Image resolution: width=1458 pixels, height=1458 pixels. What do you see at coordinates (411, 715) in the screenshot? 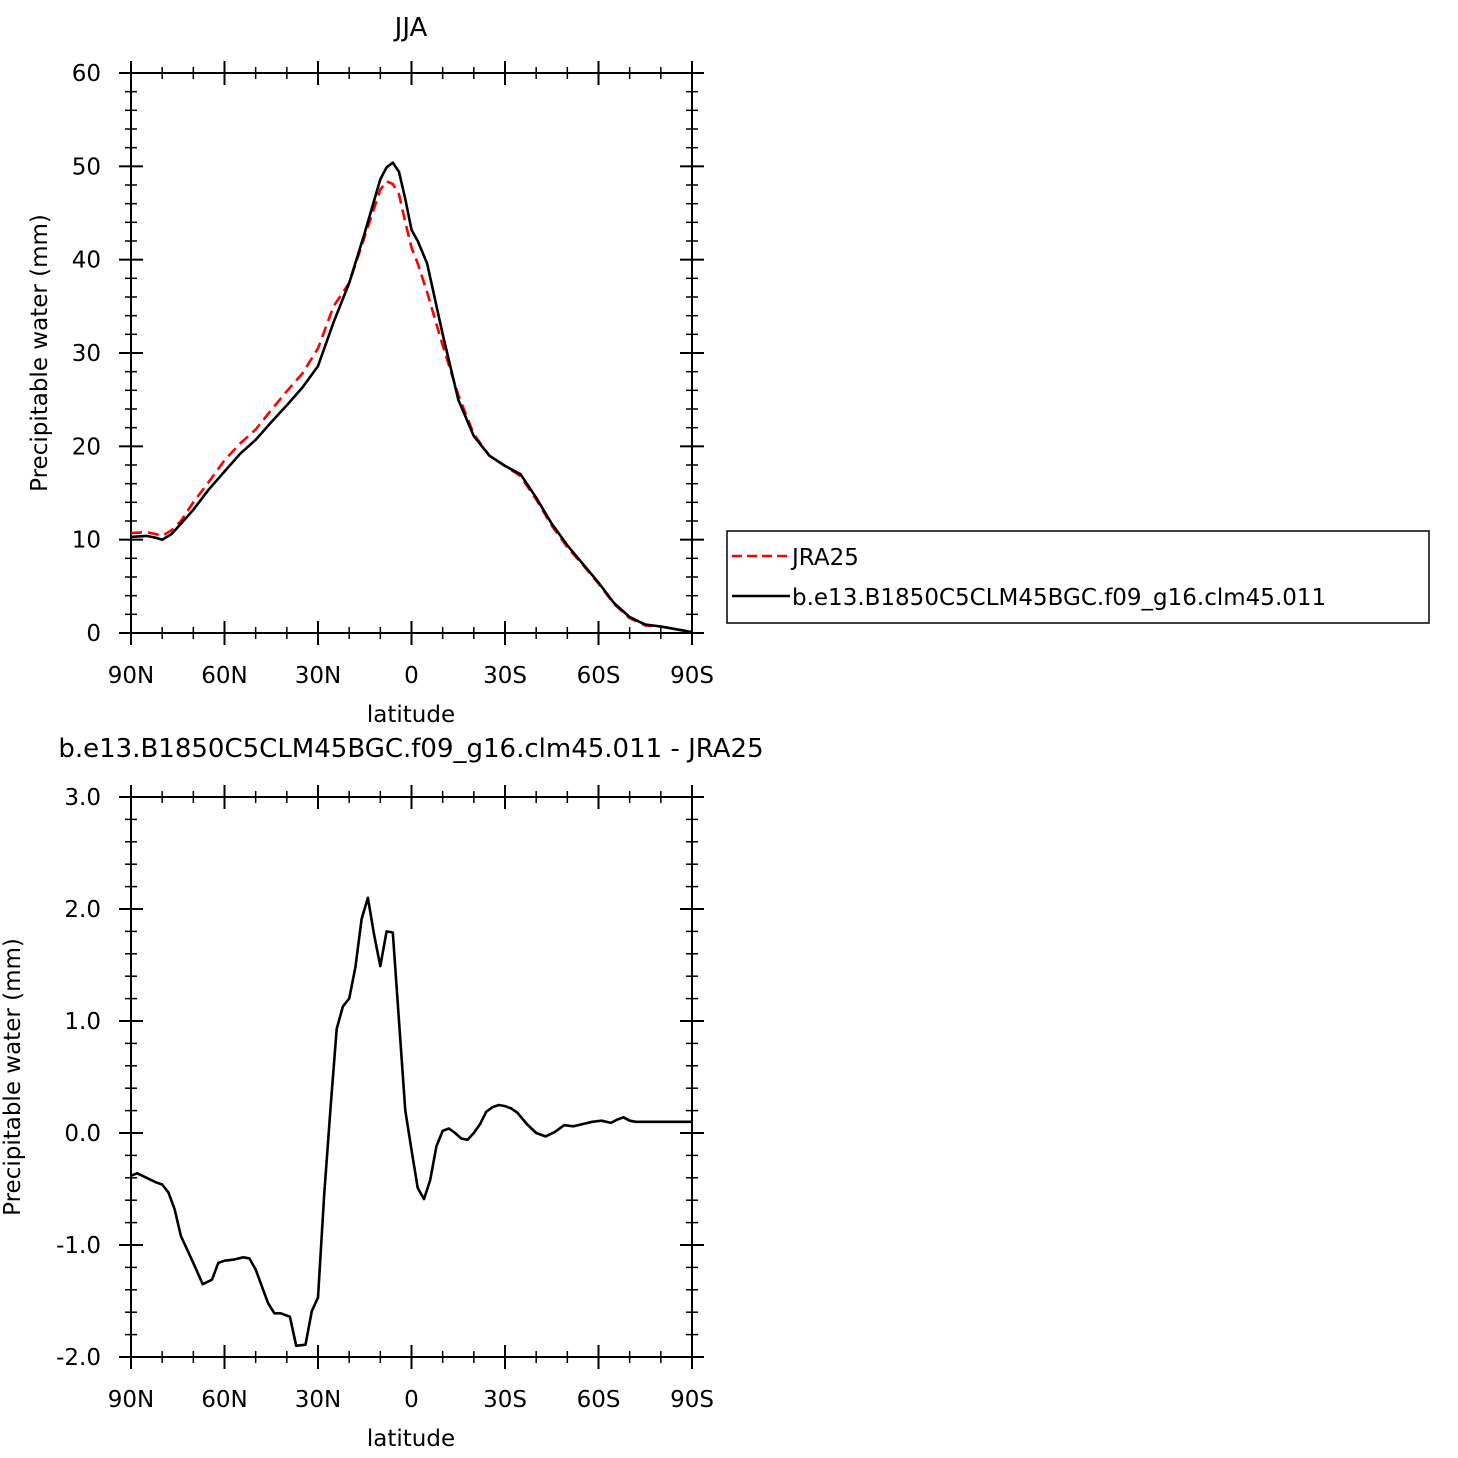
I see `top-chart-xlabel: latitude` at bounding box center [411, 715].